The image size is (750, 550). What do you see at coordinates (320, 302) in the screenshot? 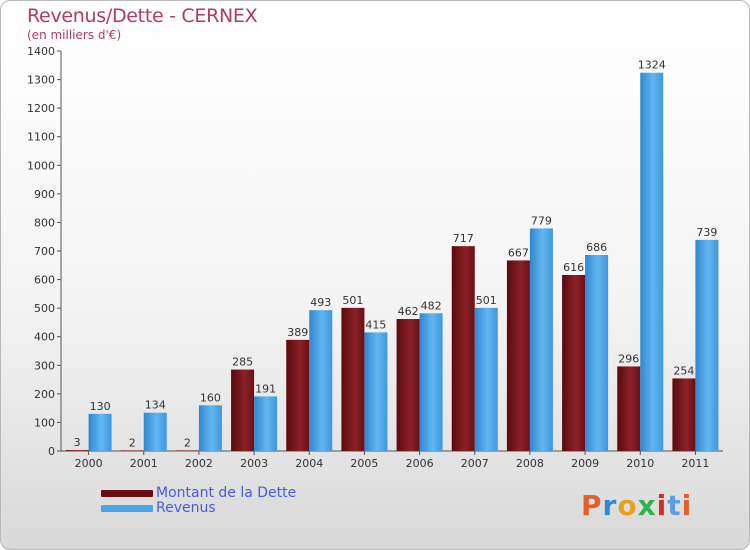
I see `value-label-revenus: 493` at bounding box center [320, 302].